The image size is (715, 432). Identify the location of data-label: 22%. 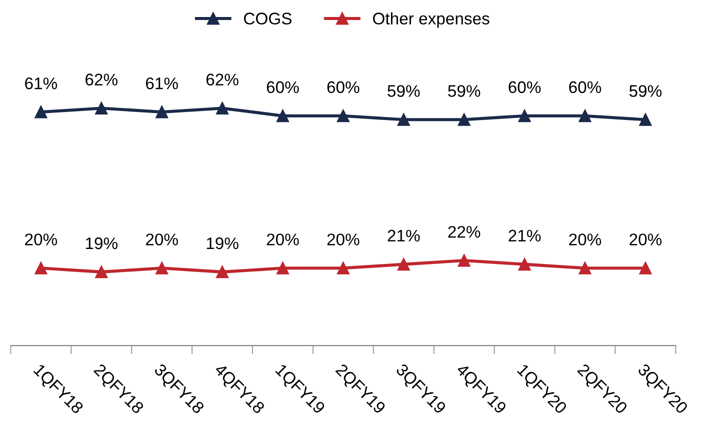
(464, 232).